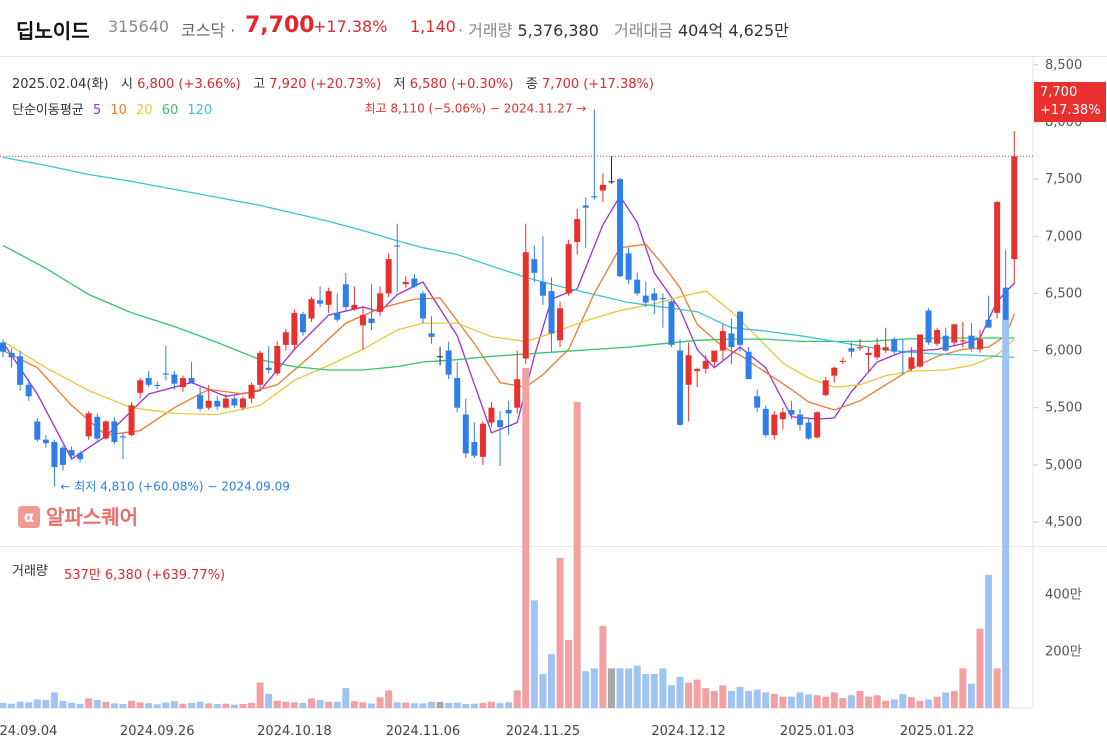  Describe the element at coordinates (817, 731) in the screenshot. I see `date-tick-label: 2025.01.03` at that location.